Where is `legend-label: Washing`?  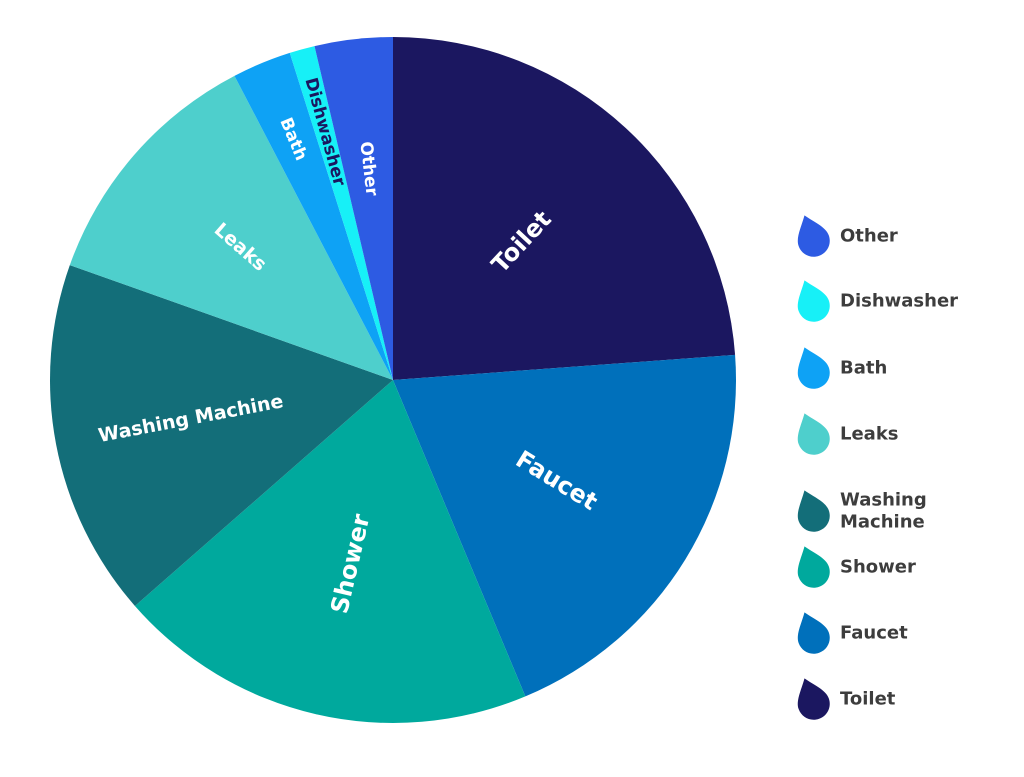
legend-label: Washing is located at coordinates (883, 500).